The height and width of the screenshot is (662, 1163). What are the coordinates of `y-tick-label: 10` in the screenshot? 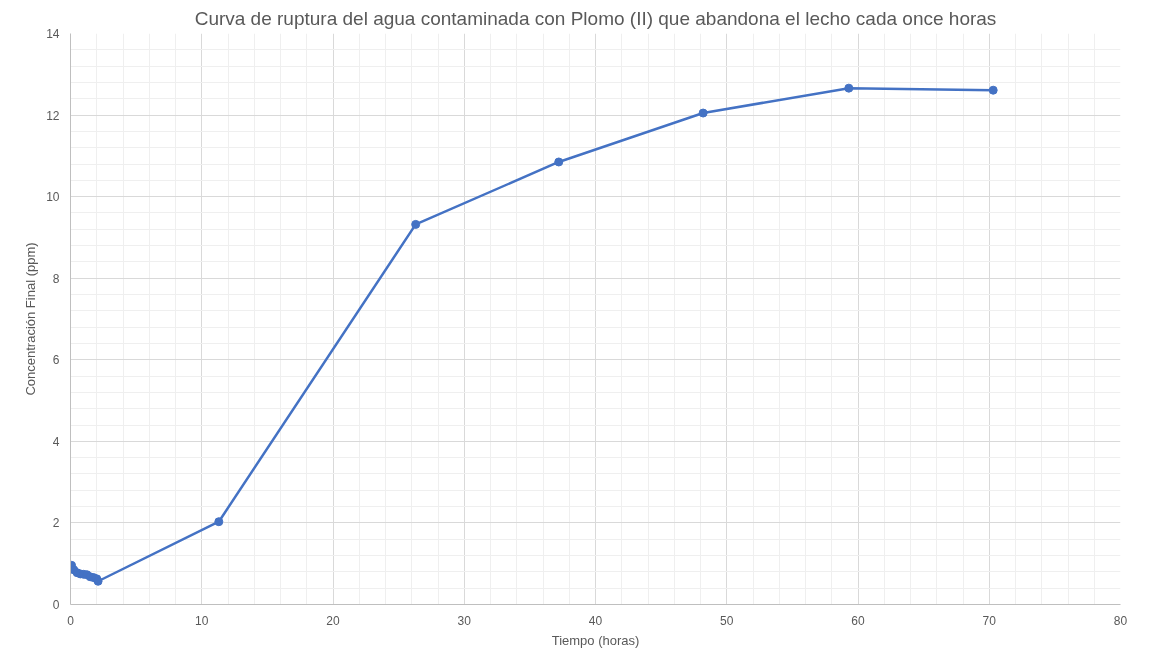 It's located at (53, 197).